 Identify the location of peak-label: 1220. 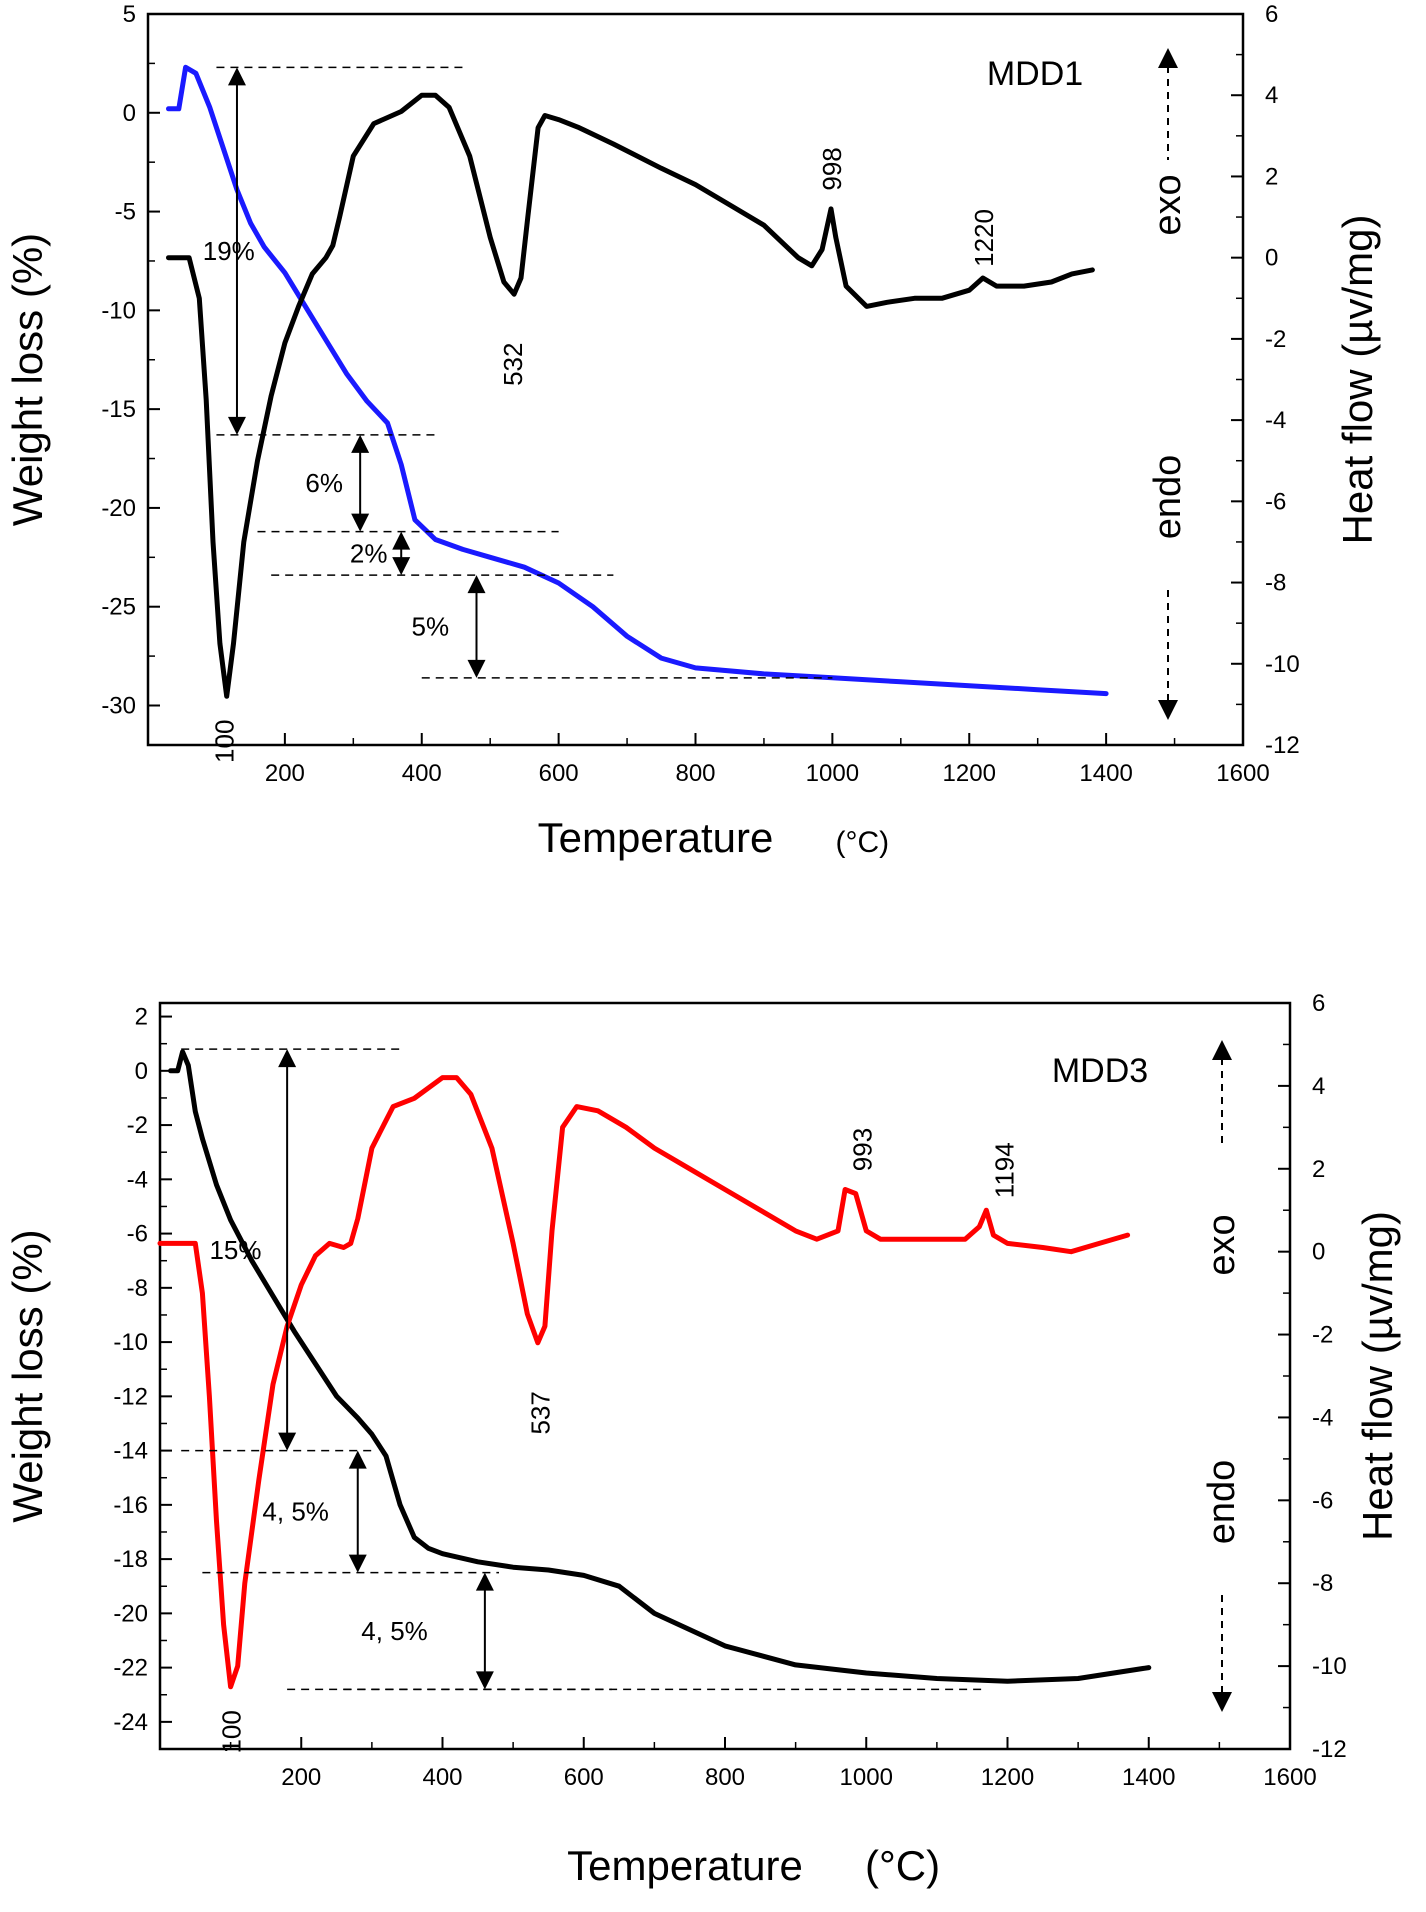
(984, 238).